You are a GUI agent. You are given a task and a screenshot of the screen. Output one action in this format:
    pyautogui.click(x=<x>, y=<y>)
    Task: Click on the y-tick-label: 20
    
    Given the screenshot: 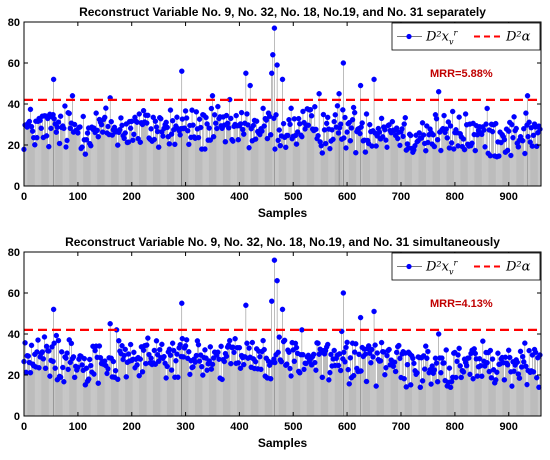 What is the action you would take?
    pyautogui.click(x=14, y=376)
    